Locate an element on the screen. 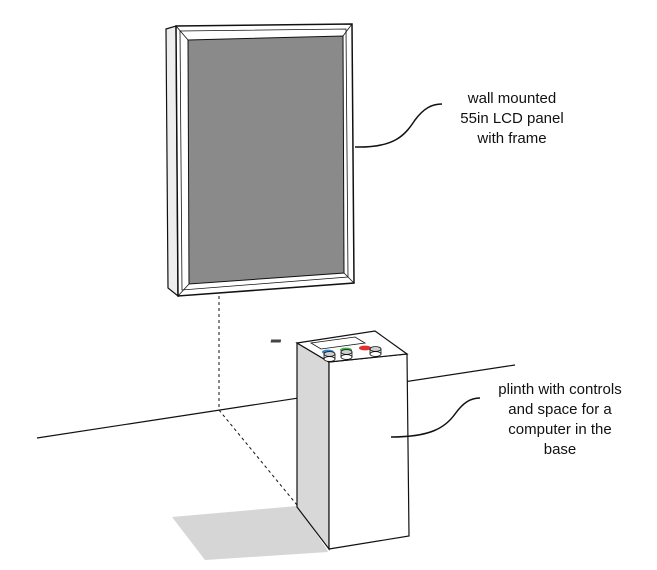 This screenshot has width=657, height=570. lcd-panel-label-line-1: wall mounted is located at coordinates (512, 98).